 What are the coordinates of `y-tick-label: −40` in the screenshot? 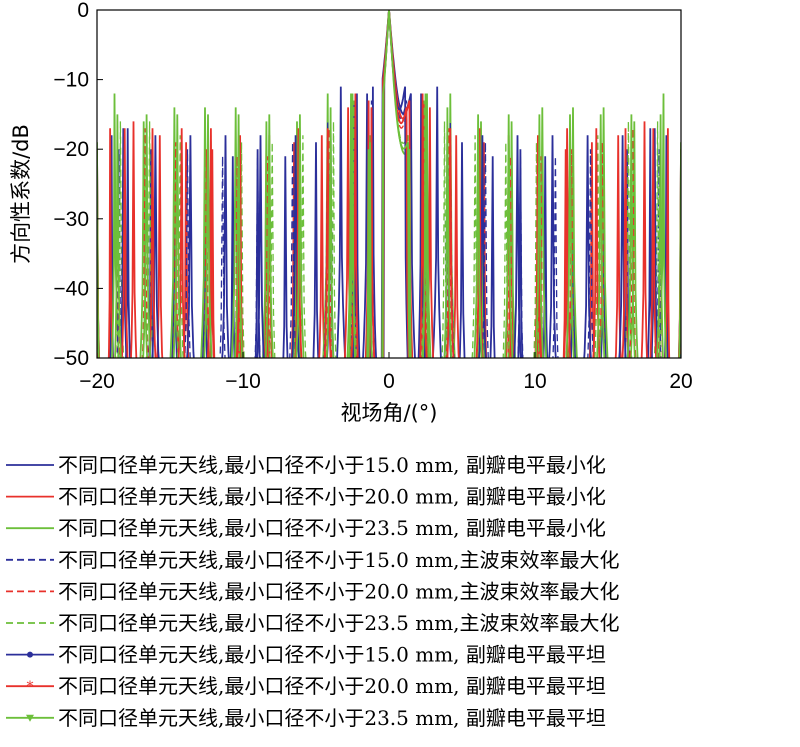 It's located at (71, 288).